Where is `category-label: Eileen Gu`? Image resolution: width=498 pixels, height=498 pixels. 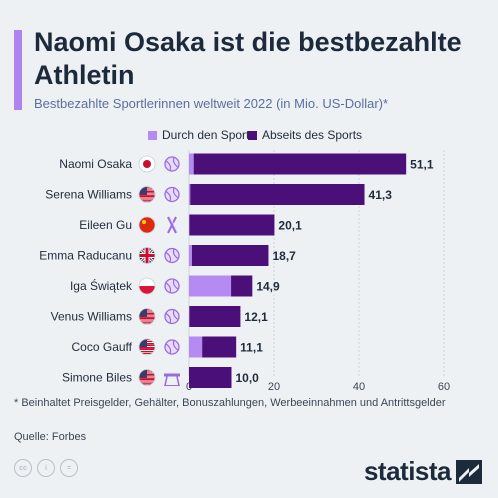 category-label: Eileen Gu is located at coordinates (105, 225).